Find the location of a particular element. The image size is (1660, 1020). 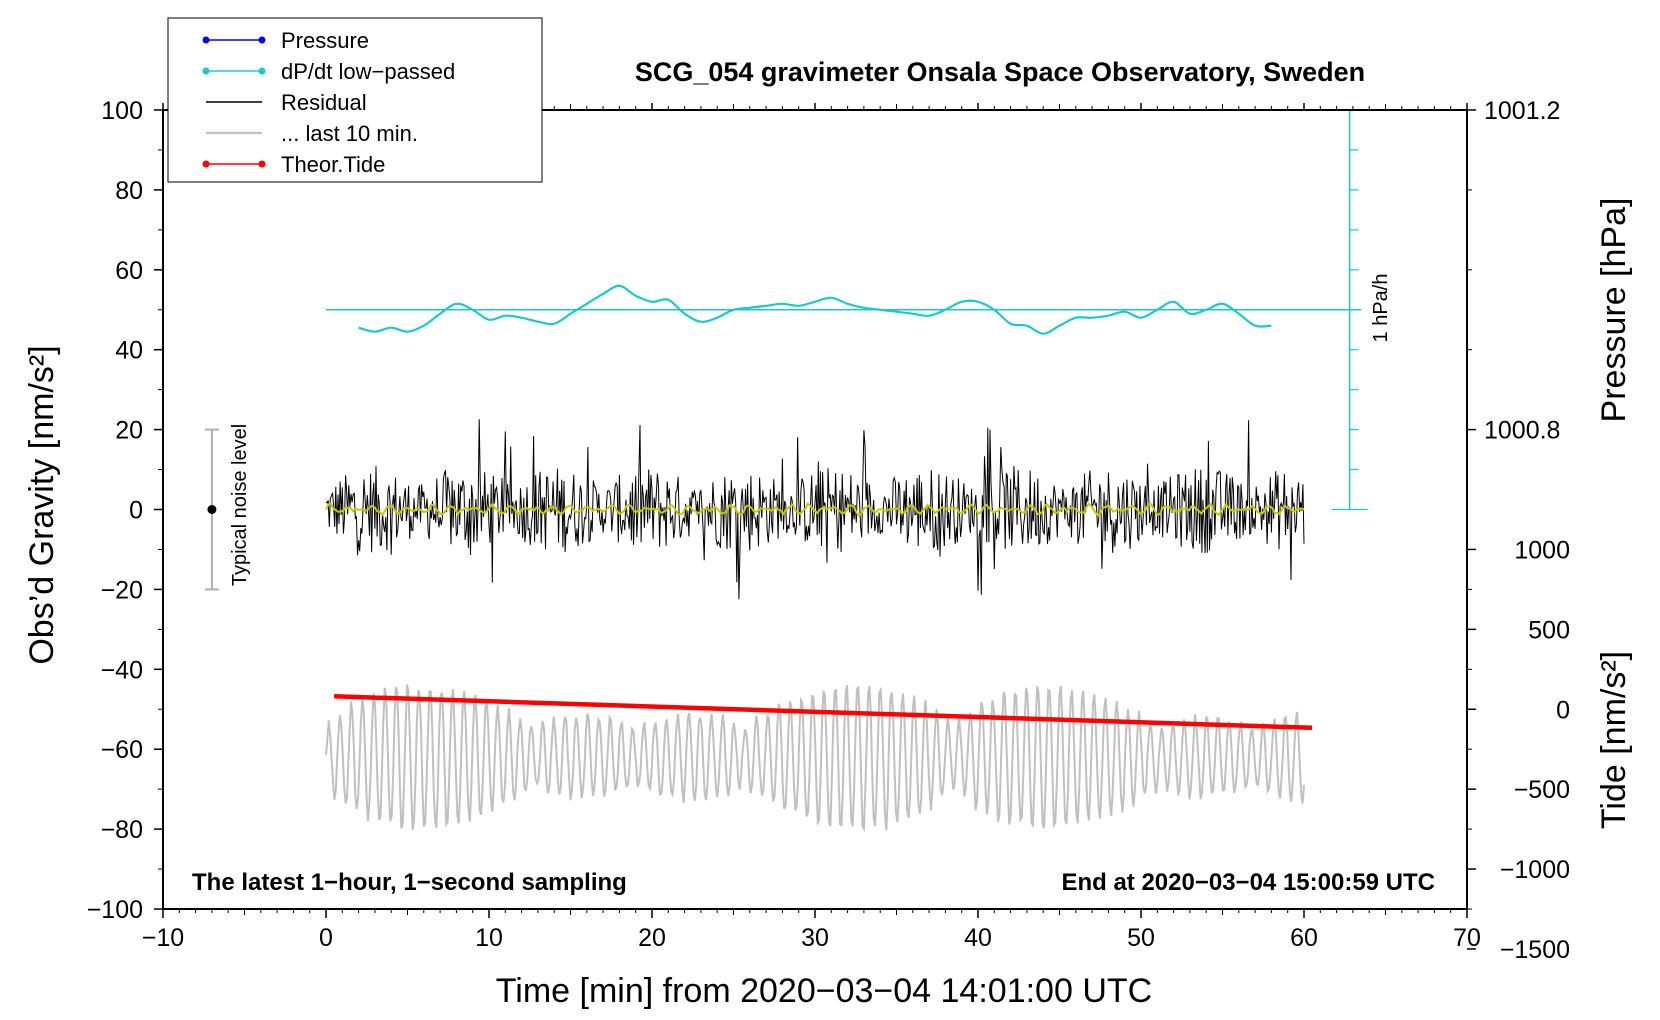

y-tick-label: −80 is located at coordinates (122, 830).